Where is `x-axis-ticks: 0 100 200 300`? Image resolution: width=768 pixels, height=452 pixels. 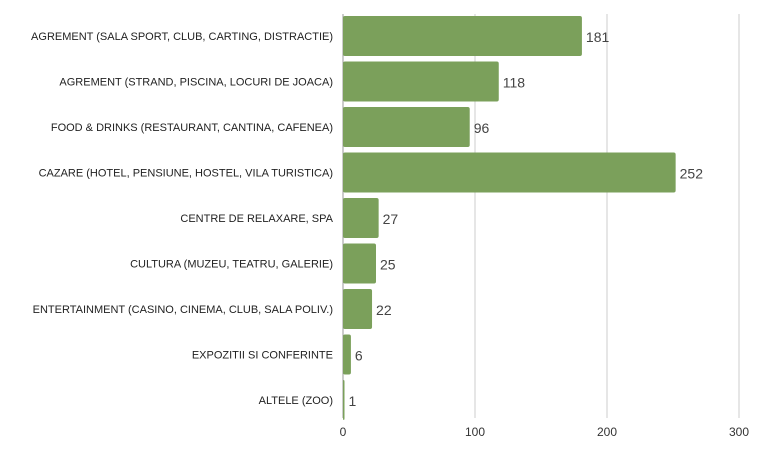 x-axis-ticks: 0 100 200 300 is located at coordinates (545, 432).